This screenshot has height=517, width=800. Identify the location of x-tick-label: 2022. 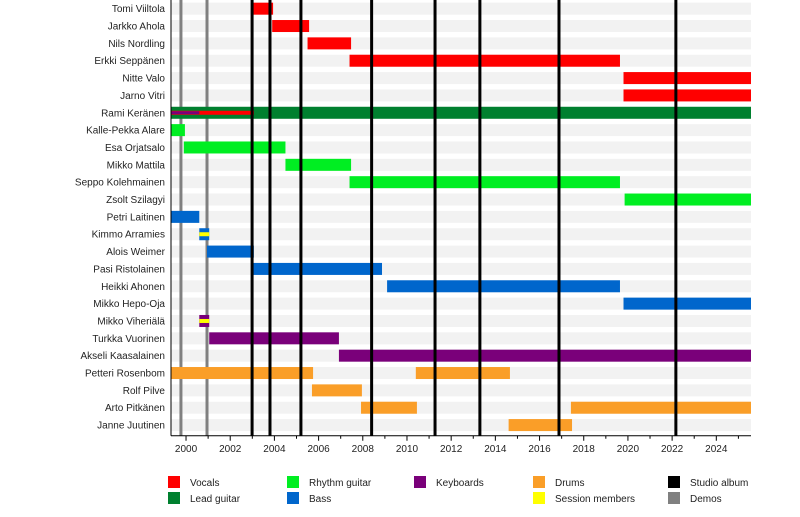
(672, 449).